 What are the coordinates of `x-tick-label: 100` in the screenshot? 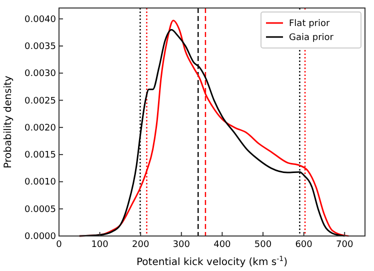 It's located at (100, 245).